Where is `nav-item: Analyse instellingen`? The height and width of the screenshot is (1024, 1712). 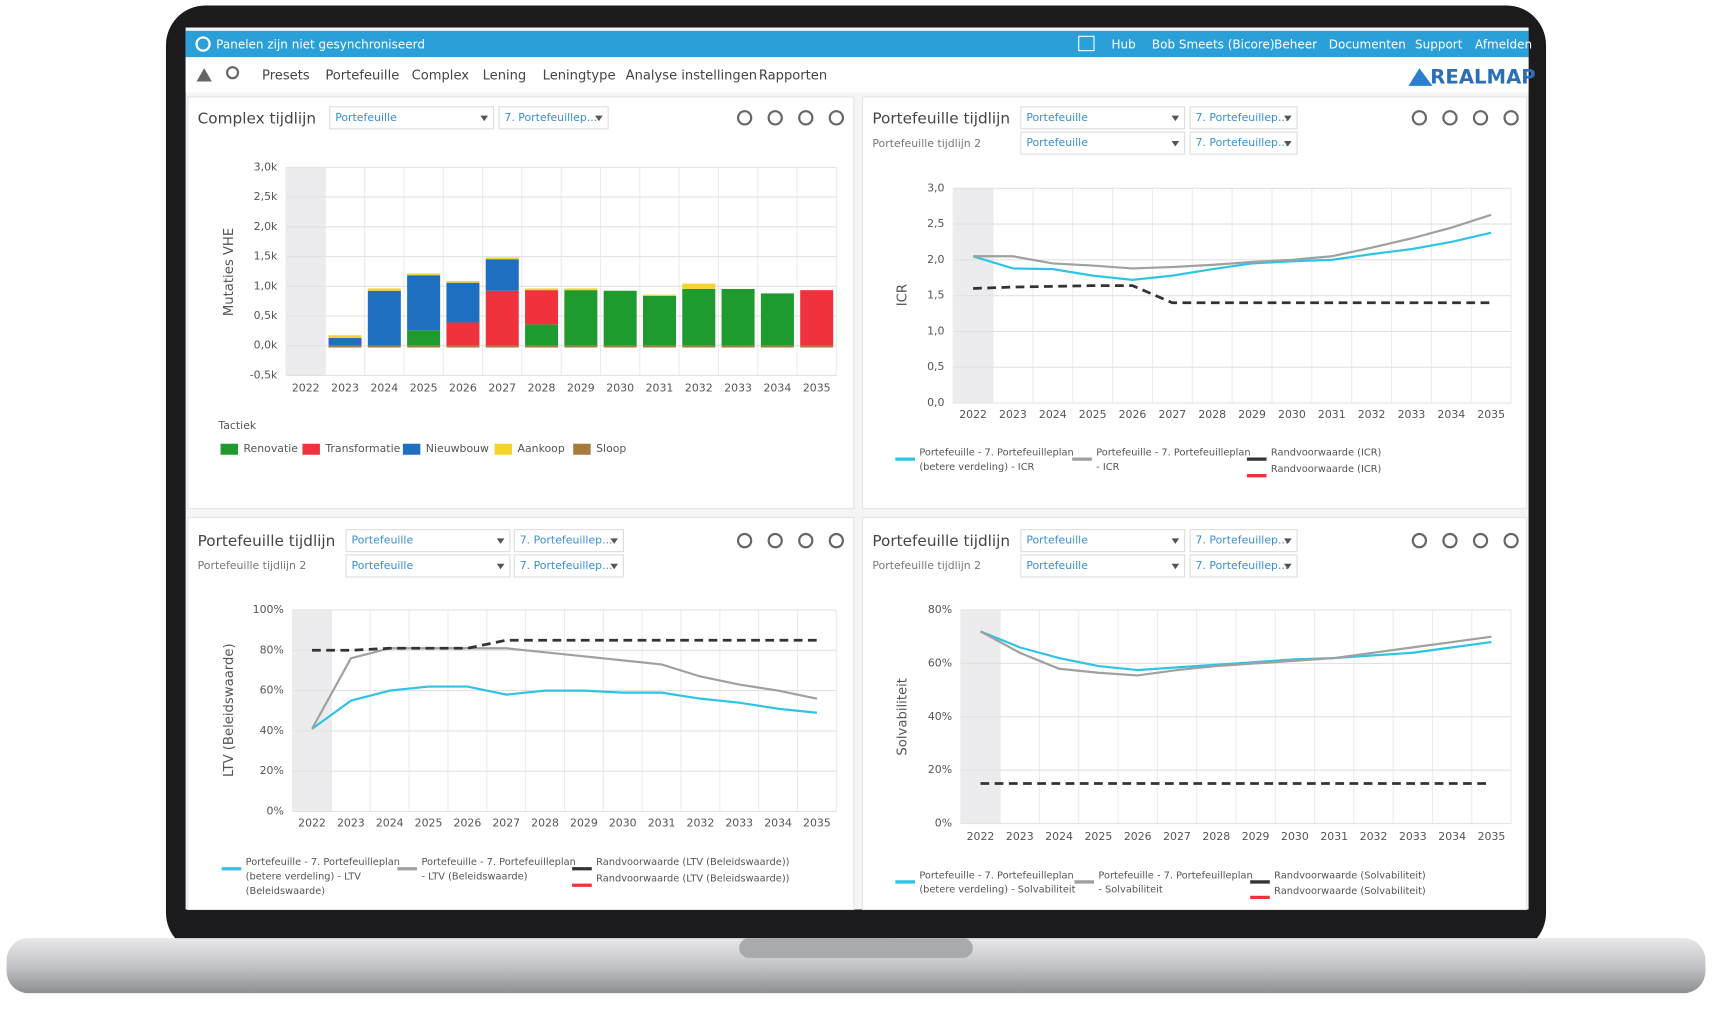 nav-item: Analyse instellingen is located at coordinates (691, 75).